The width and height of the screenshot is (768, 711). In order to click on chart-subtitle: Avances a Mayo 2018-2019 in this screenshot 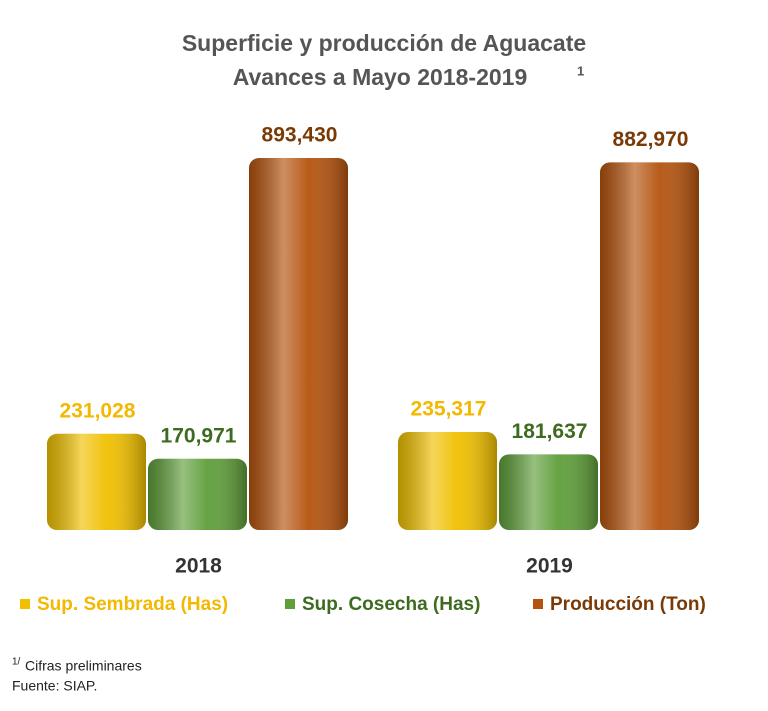, I will do `click(380, 77)`.